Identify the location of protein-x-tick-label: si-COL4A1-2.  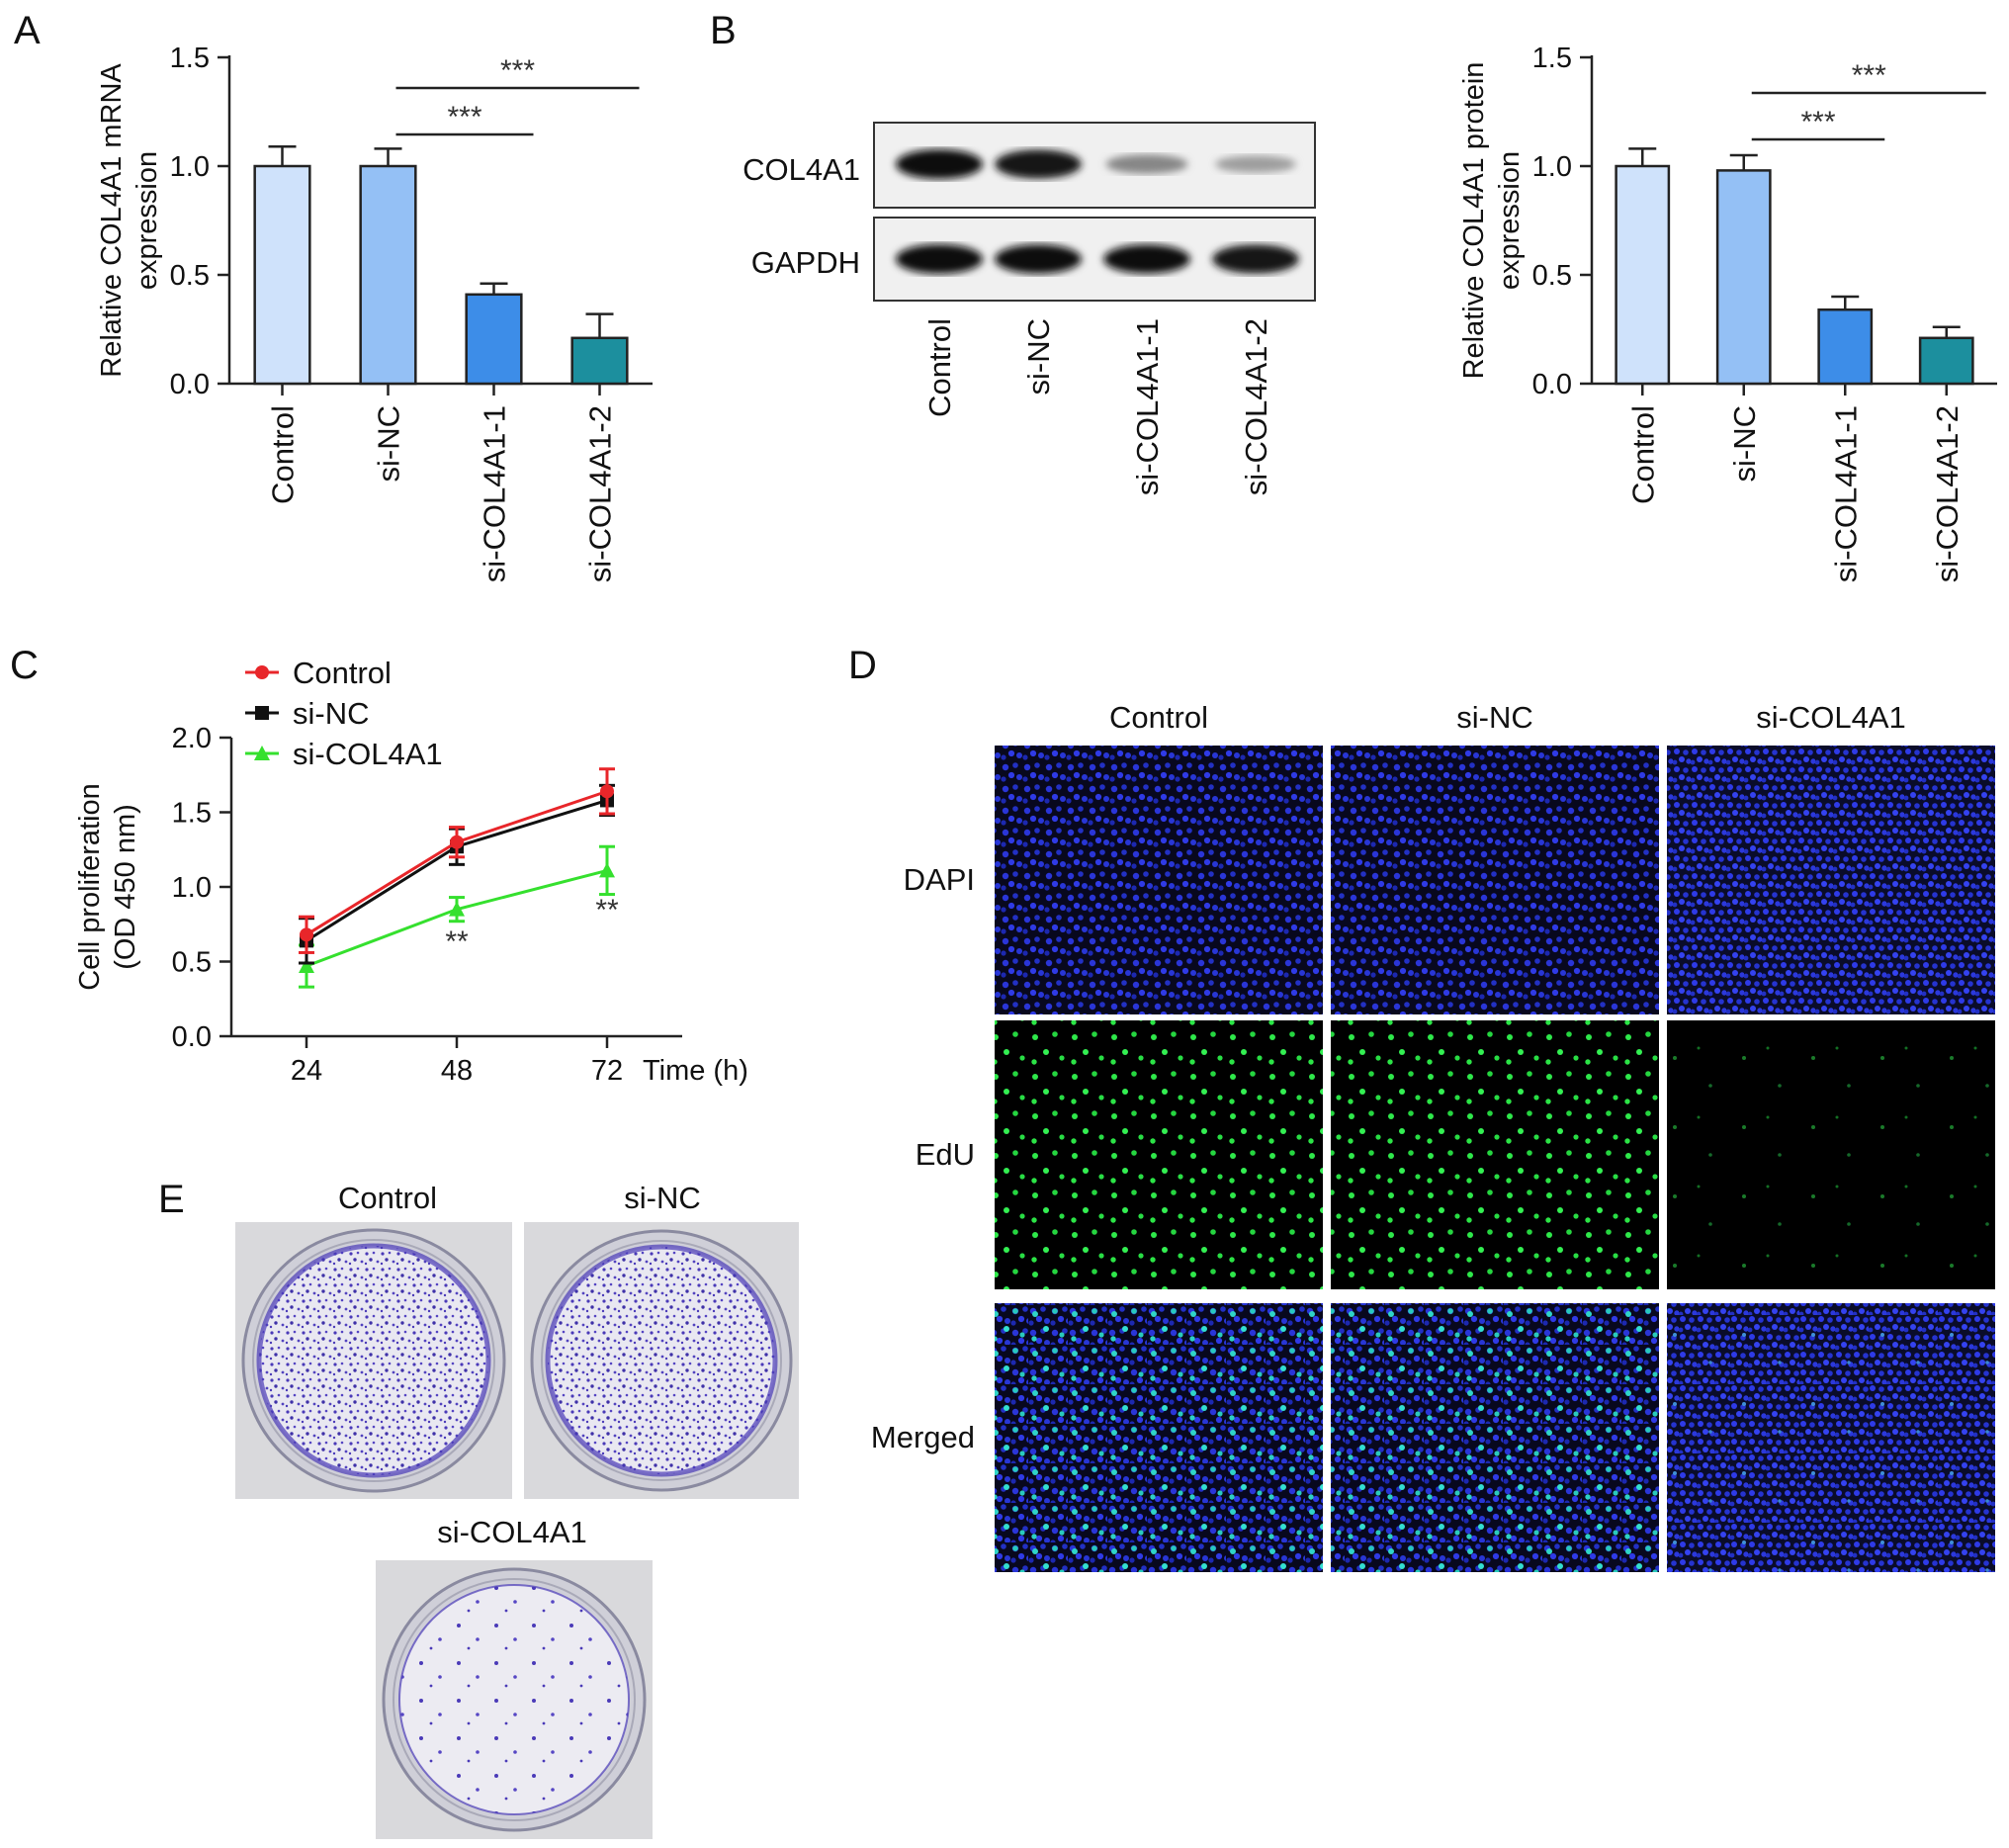
(1947, 494).